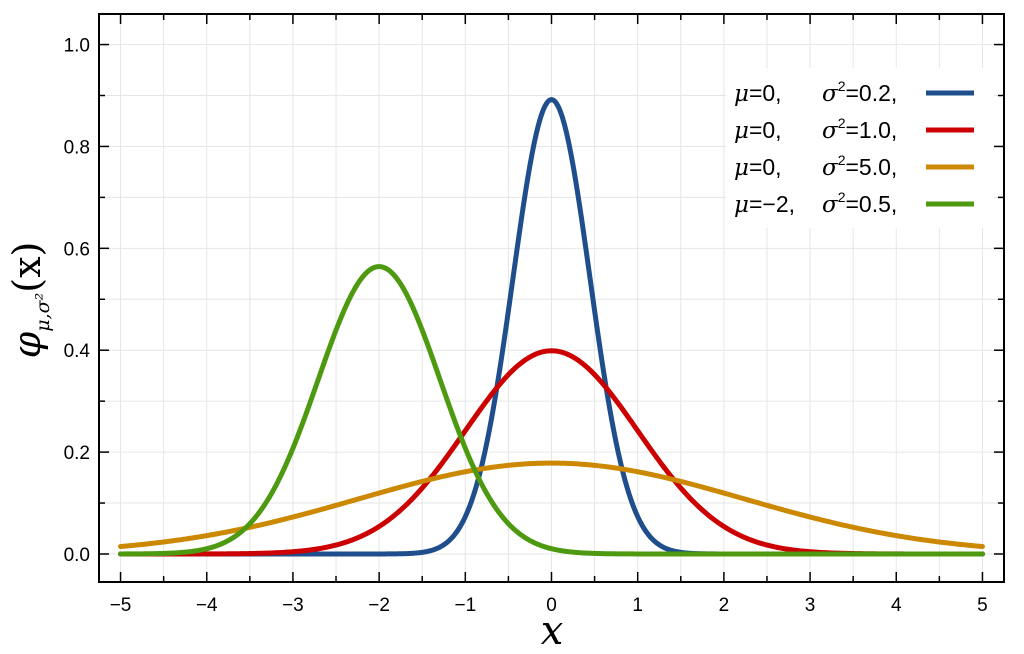 The image size is (1024, 654). What do you see at coordinates (43, 312) in the screenshot?
I see `y-axis-title-subscript: μ,σ²` at bounding box center [43, 312].